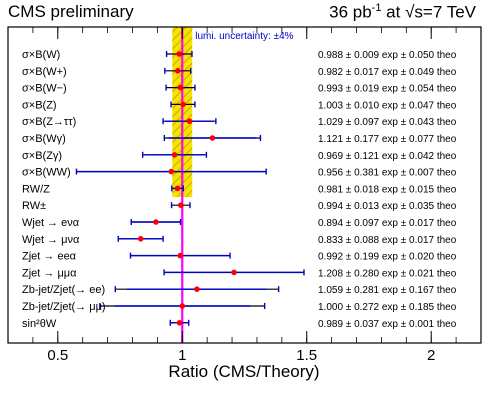 Image resolution: width=488 pixels, height=406 pixels. Describe the element at coordinates (51, 240) in the screenshot. I see `row-label: Wjet → μνα` at that location.